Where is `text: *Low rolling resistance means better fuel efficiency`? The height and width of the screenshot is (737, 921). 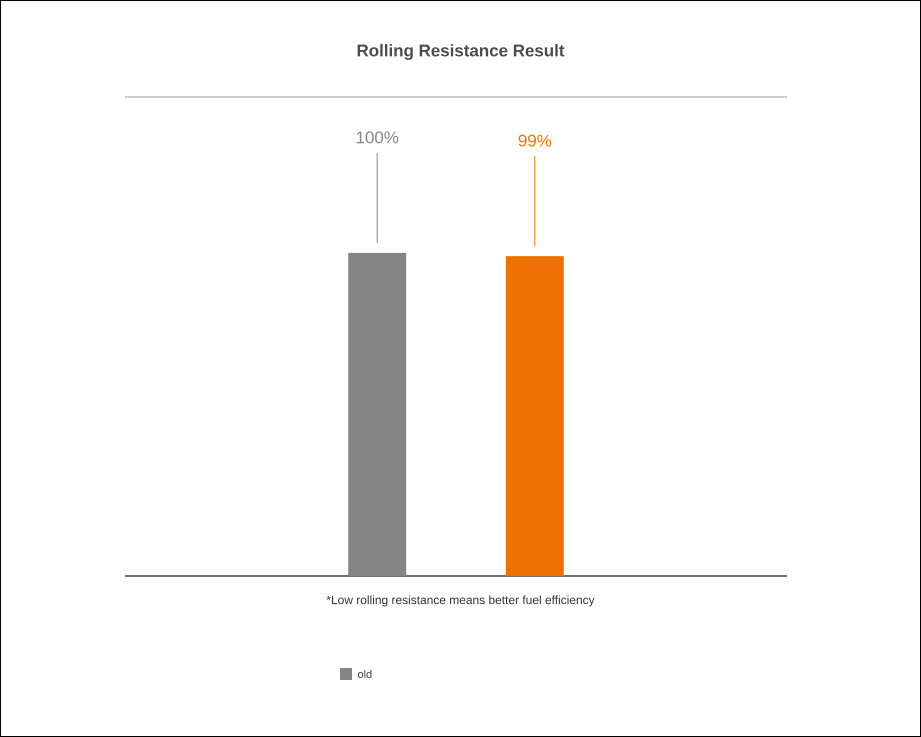 text: *Low rolling resistance means better fuel efficiency is located at coordinates (460, 601).